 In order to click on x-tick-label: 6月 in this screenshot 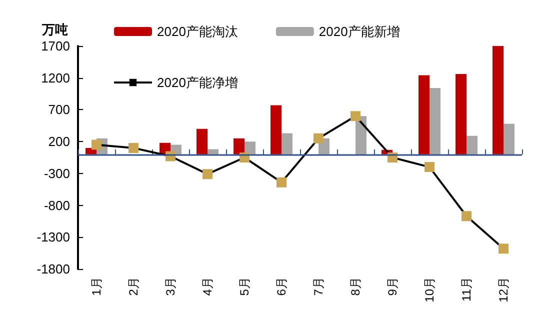, I will do `click(281, 286)`.